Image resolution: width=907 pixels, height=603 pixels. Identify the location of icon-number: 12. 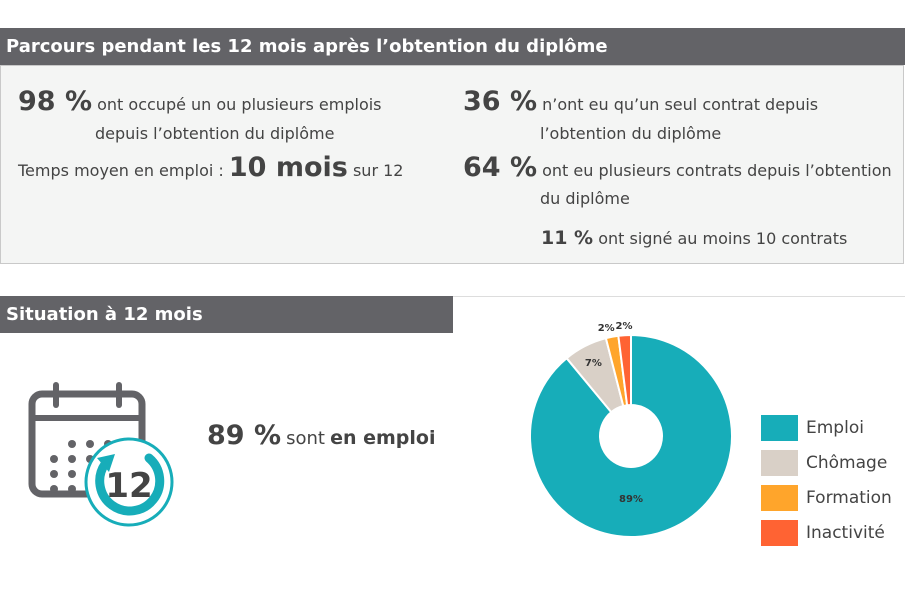
(128, 486).